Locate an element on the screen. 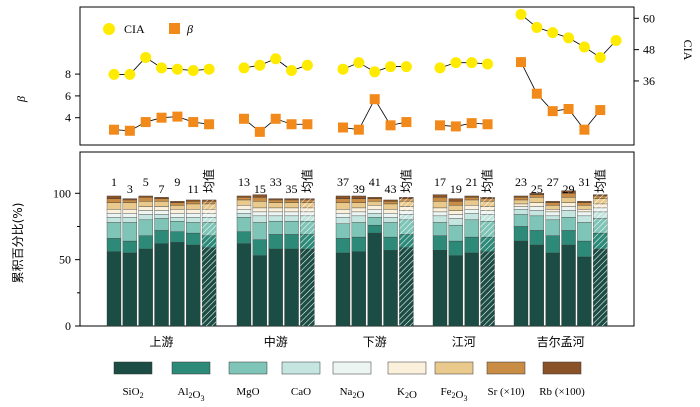 This screenshot has height=407, width=700. bar-label: 均值 is located at coordinates (599, 181).